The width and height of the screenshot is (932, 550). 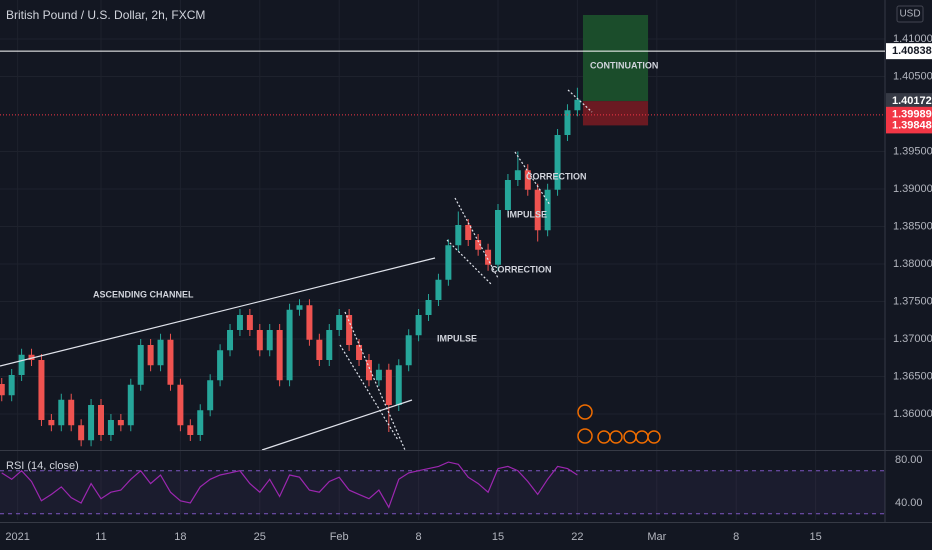 What do you see at coordinates (100, 537) in the screenshot?
I see `x-tick-label: 11` at bounding box center [100, 537].